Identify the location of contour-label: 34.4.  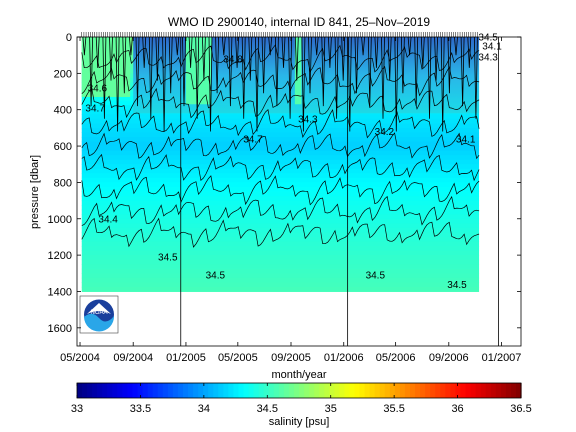
(108, 219).